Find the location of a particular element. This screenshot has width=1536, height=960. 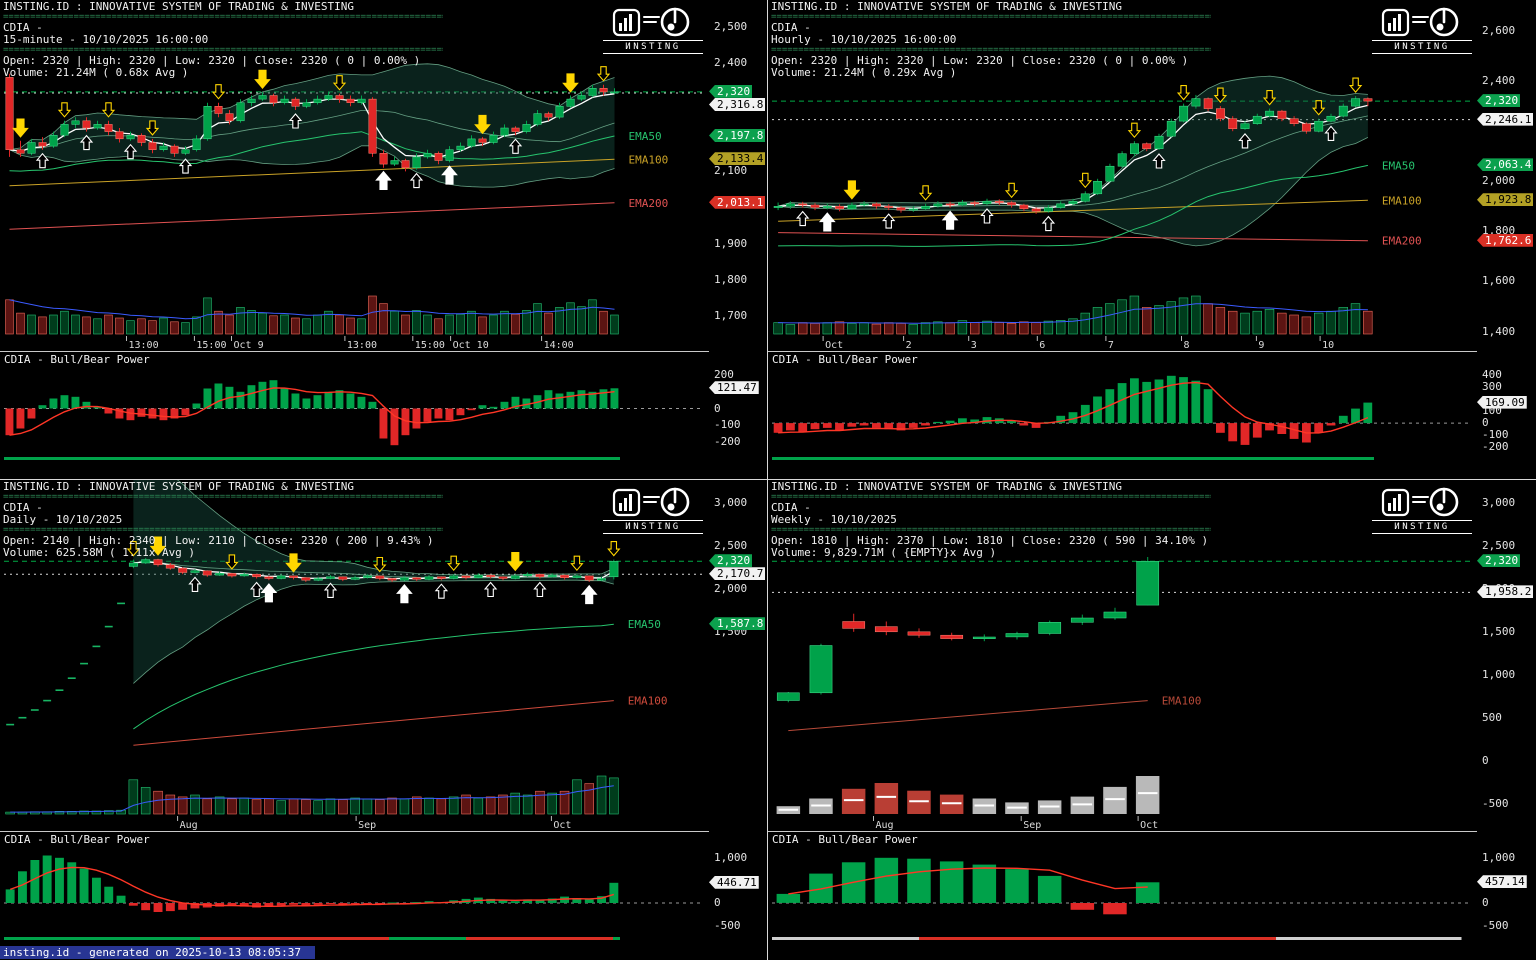

indicator-badge: 121.47 is located at coordinates (734, 388).